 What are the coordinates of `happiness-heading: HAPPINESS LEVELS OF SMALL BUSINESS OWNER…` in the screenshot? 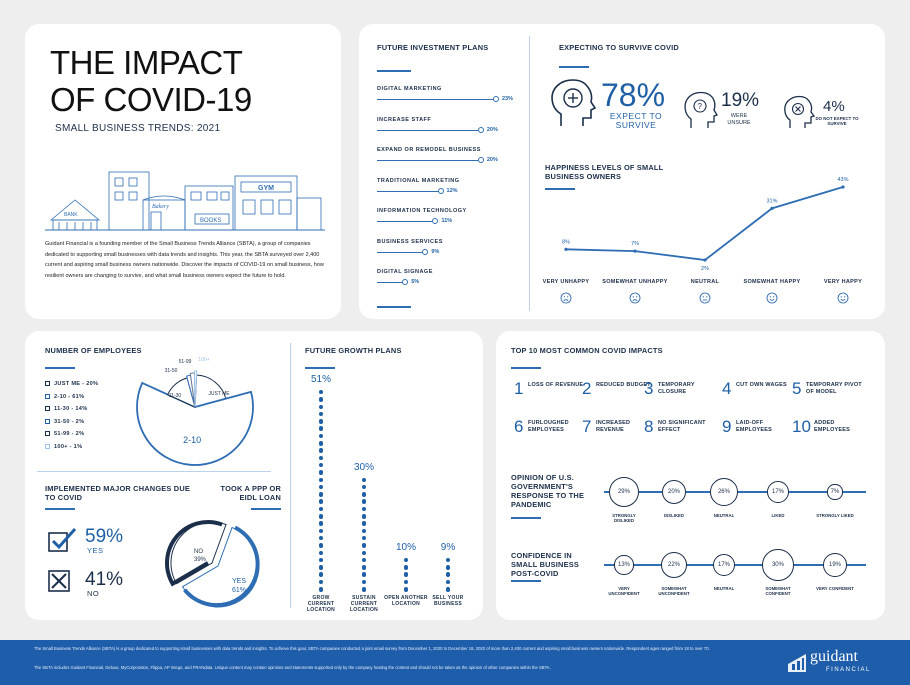 It's located at (604, 172).